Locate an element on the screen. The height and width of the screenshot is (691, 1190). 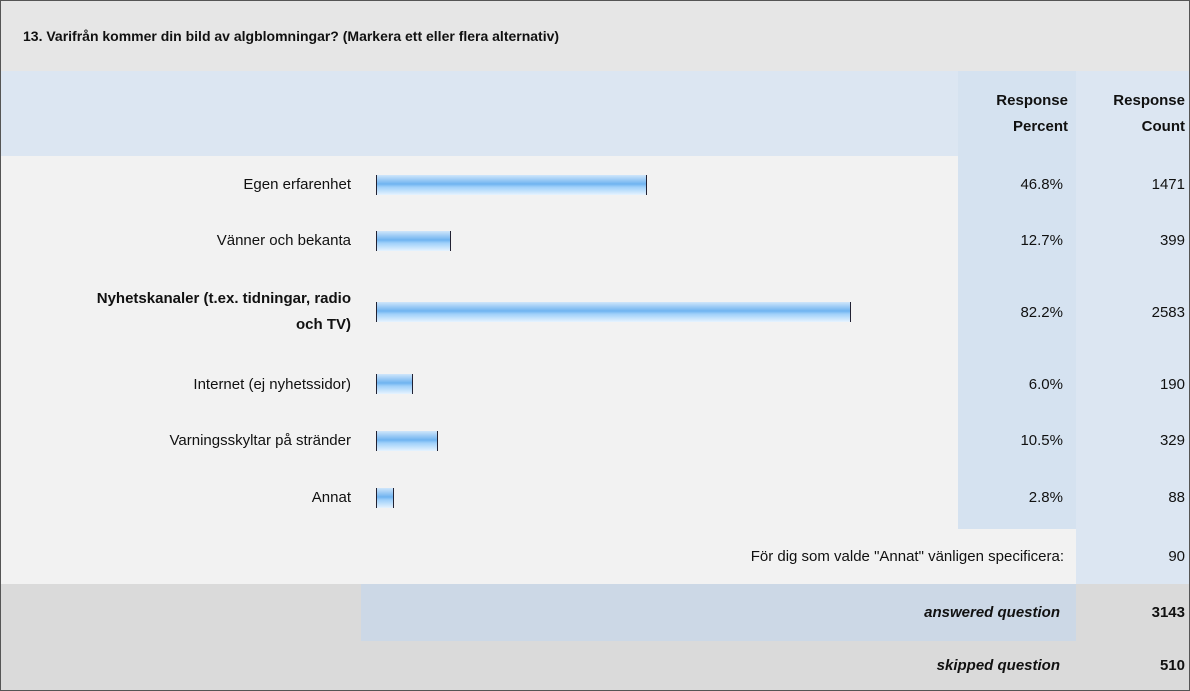
count: 399 is located at coordinates (1172, 240).